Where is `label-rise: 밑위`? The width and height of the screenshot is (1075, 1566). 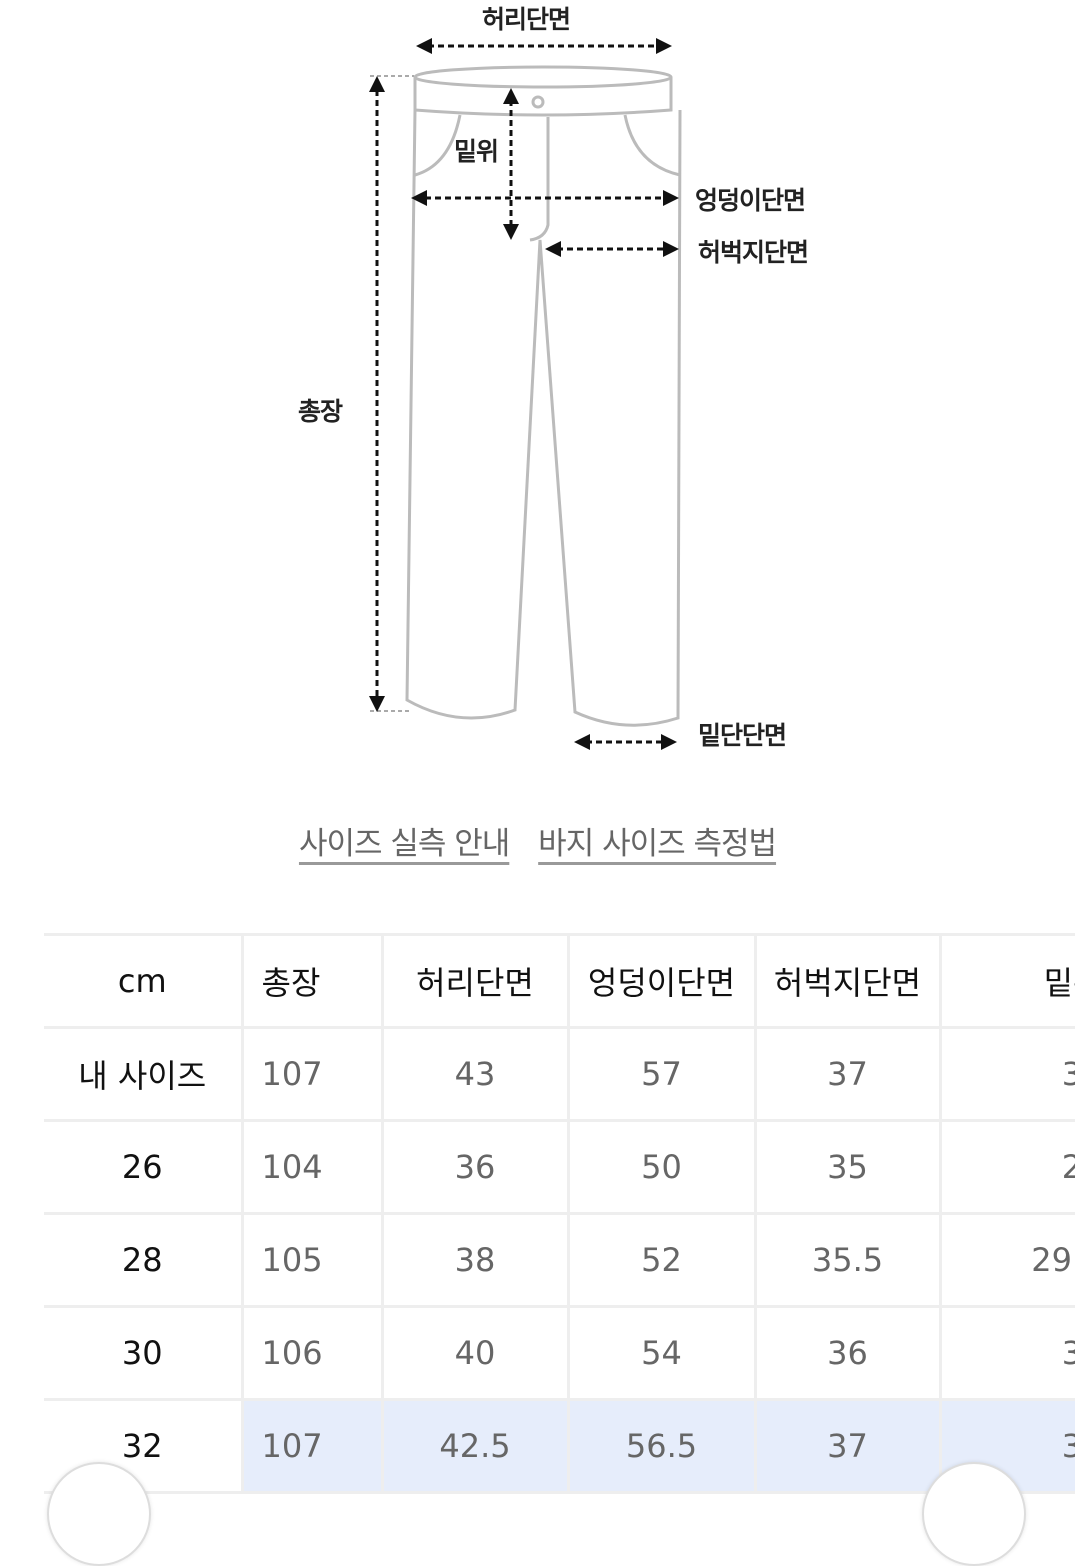 label-rise: 밑위 is located at coordinates (476, 151).